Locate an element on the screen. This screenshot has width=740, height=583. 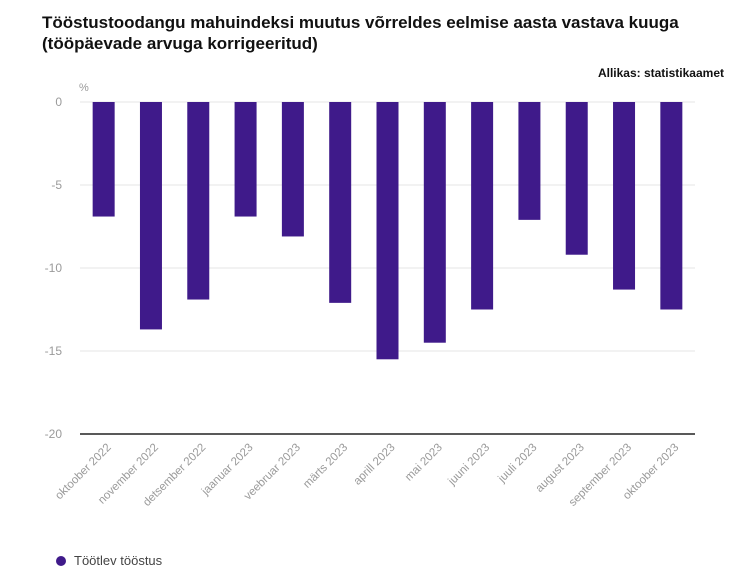
legend-swatch is located at coordinates (61, 560).